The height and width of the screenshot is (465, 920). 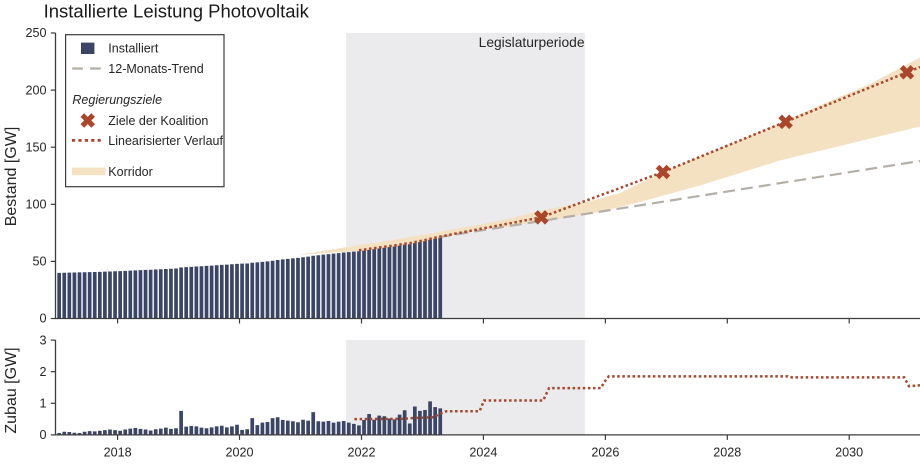 I want to click on svg-text: 50, so click(x=39, y=262).